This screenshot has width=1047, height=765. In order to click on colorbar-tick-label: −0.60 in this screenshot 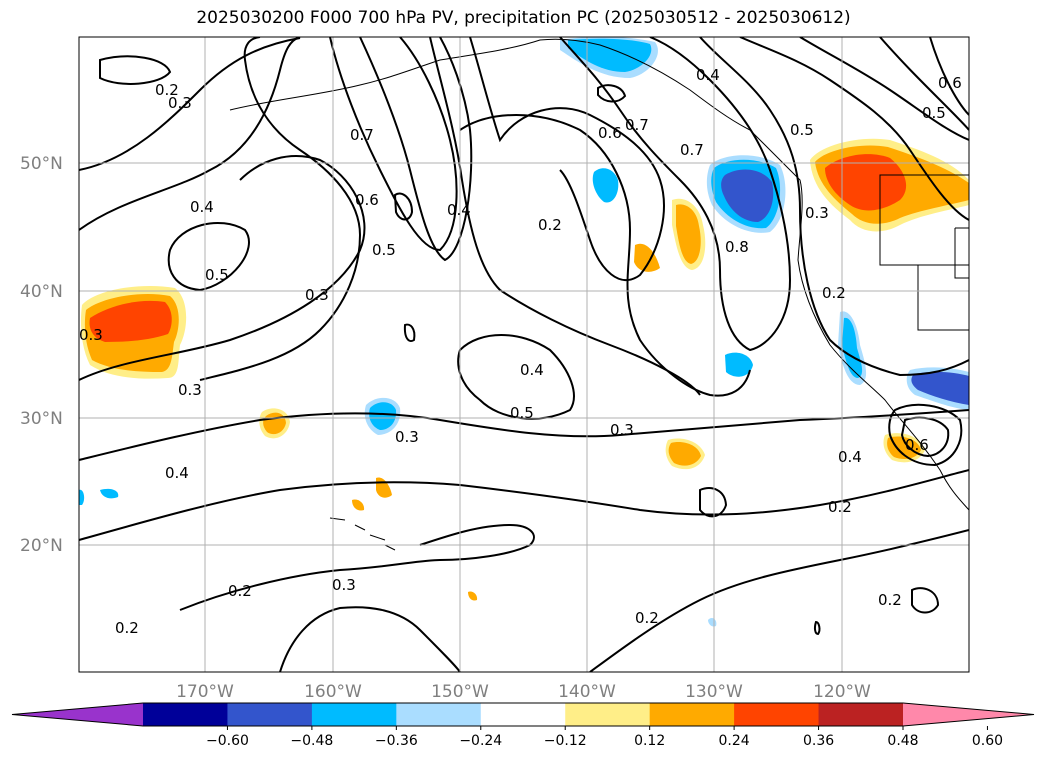, I will do `click(227, 741)`.